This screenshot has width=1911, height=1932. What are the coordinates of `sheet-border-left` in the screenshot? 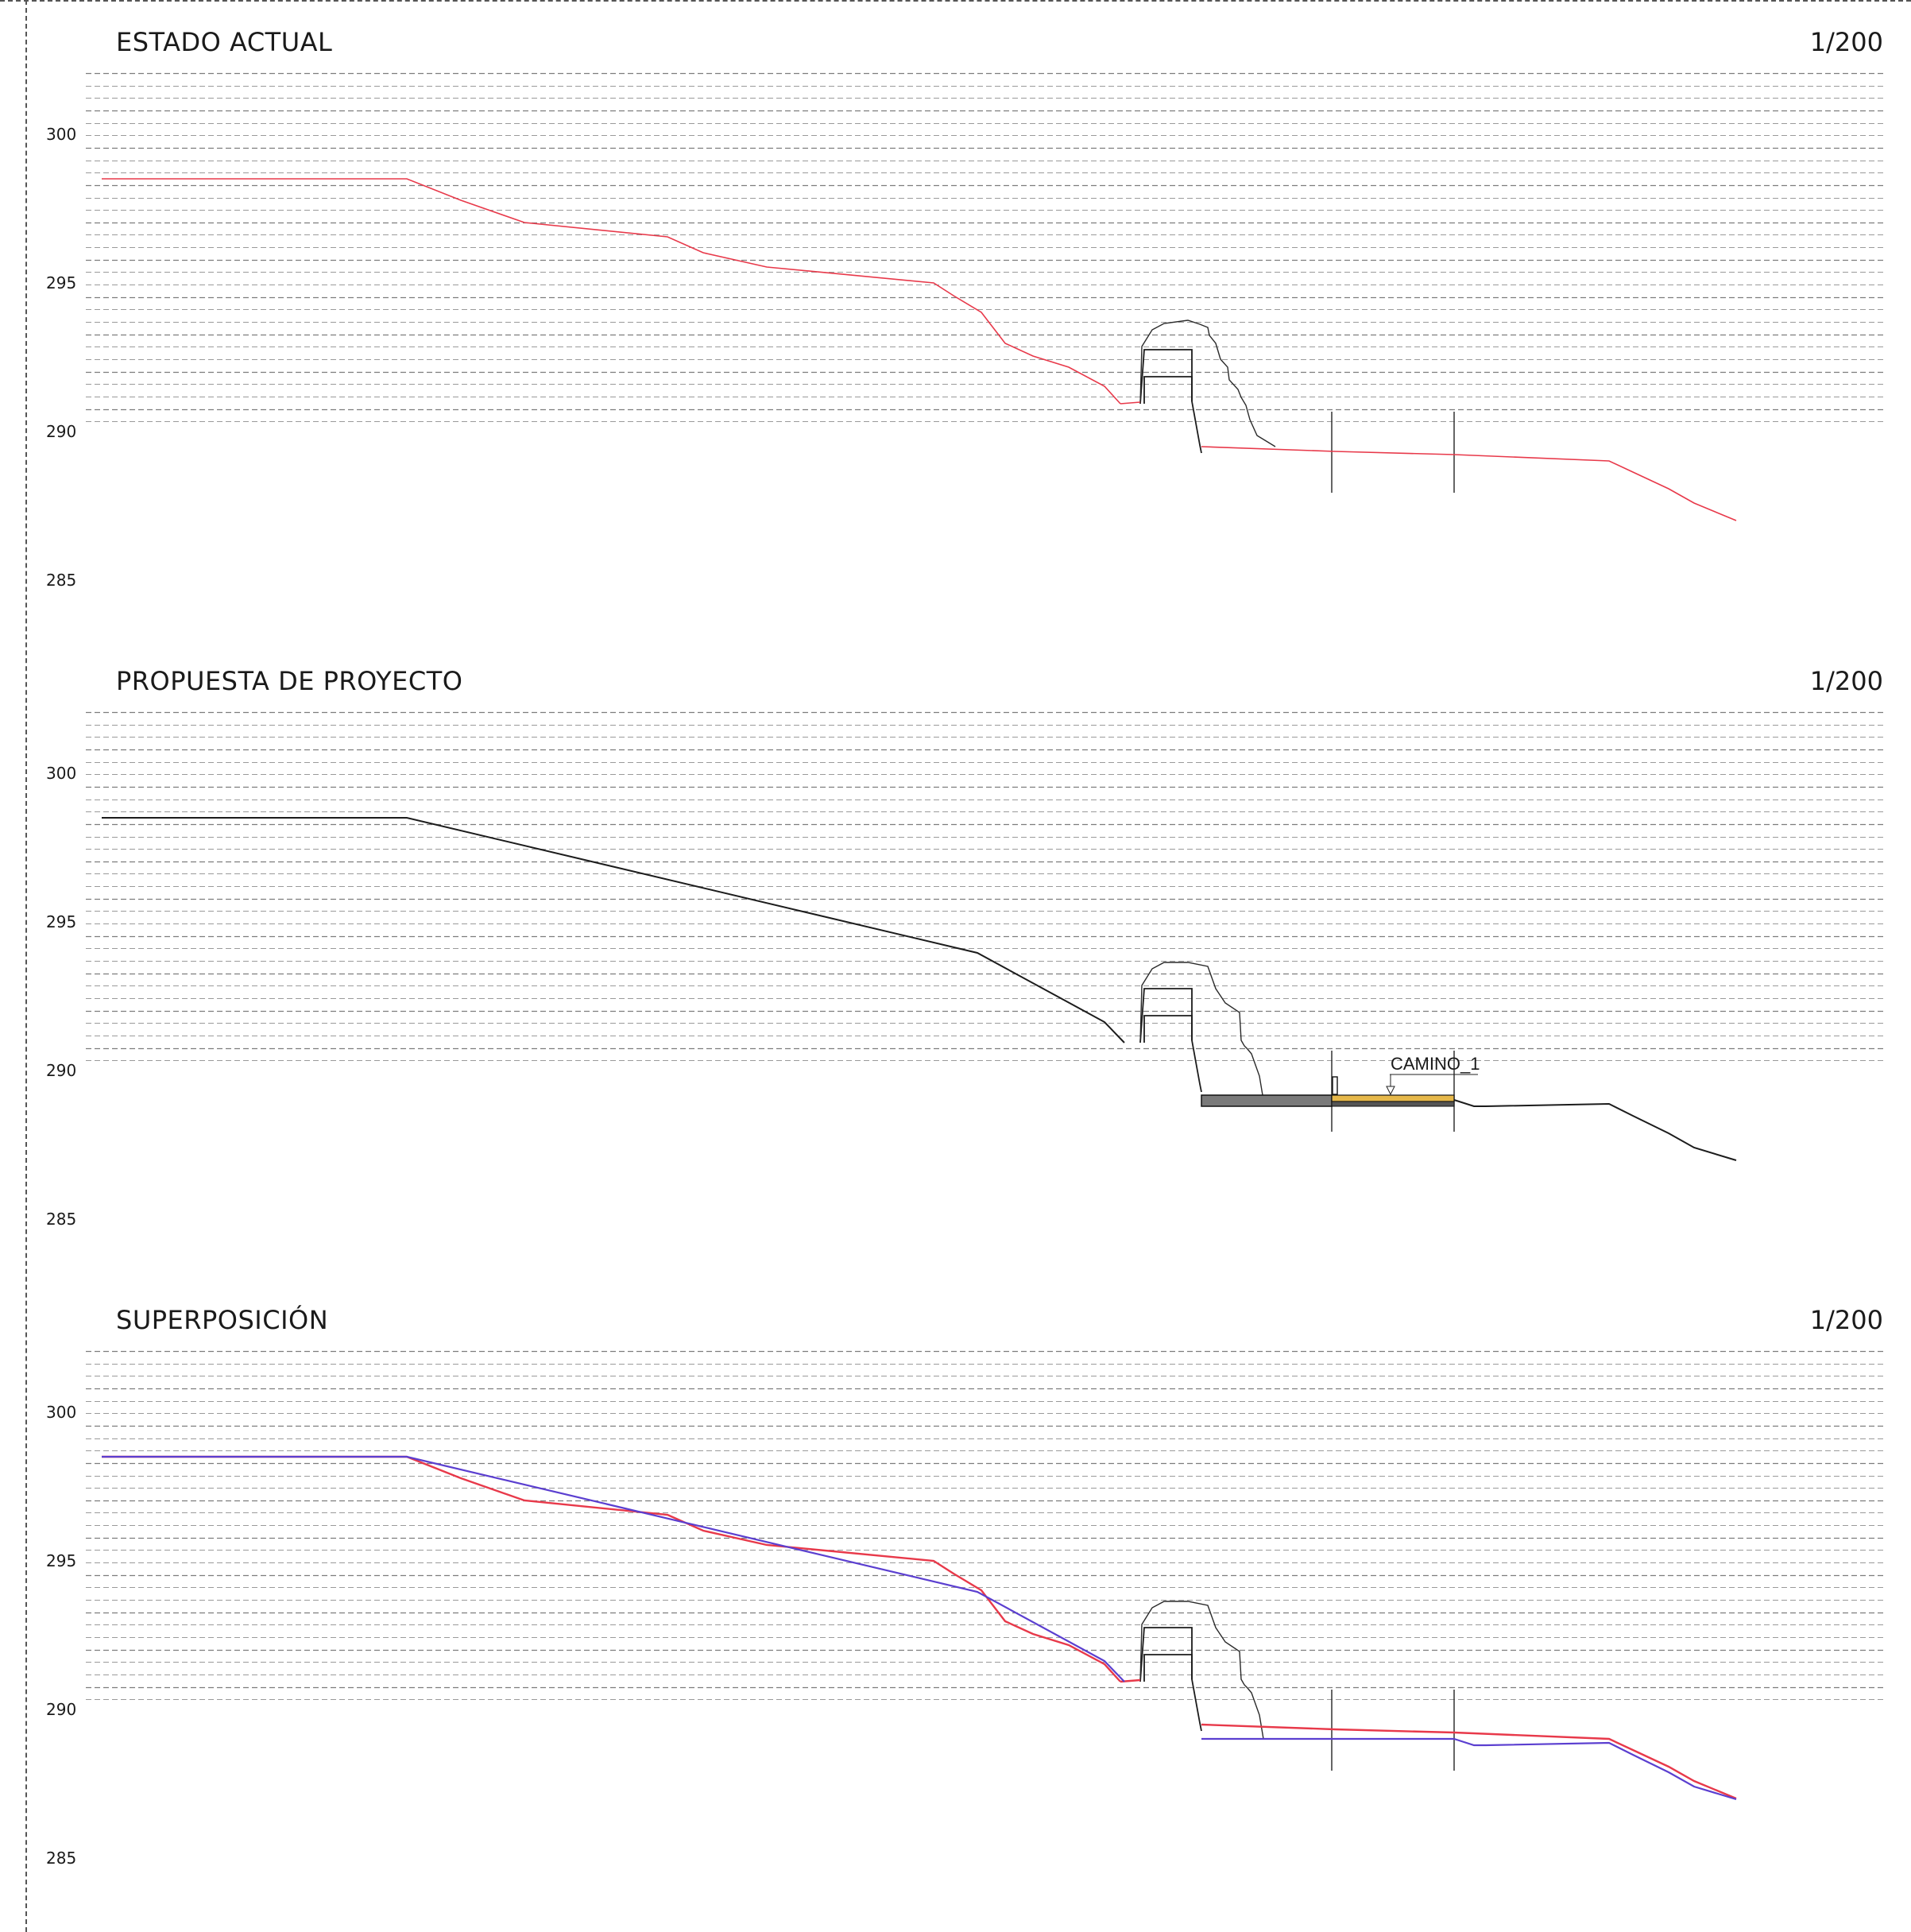 It's located at (26, 966).